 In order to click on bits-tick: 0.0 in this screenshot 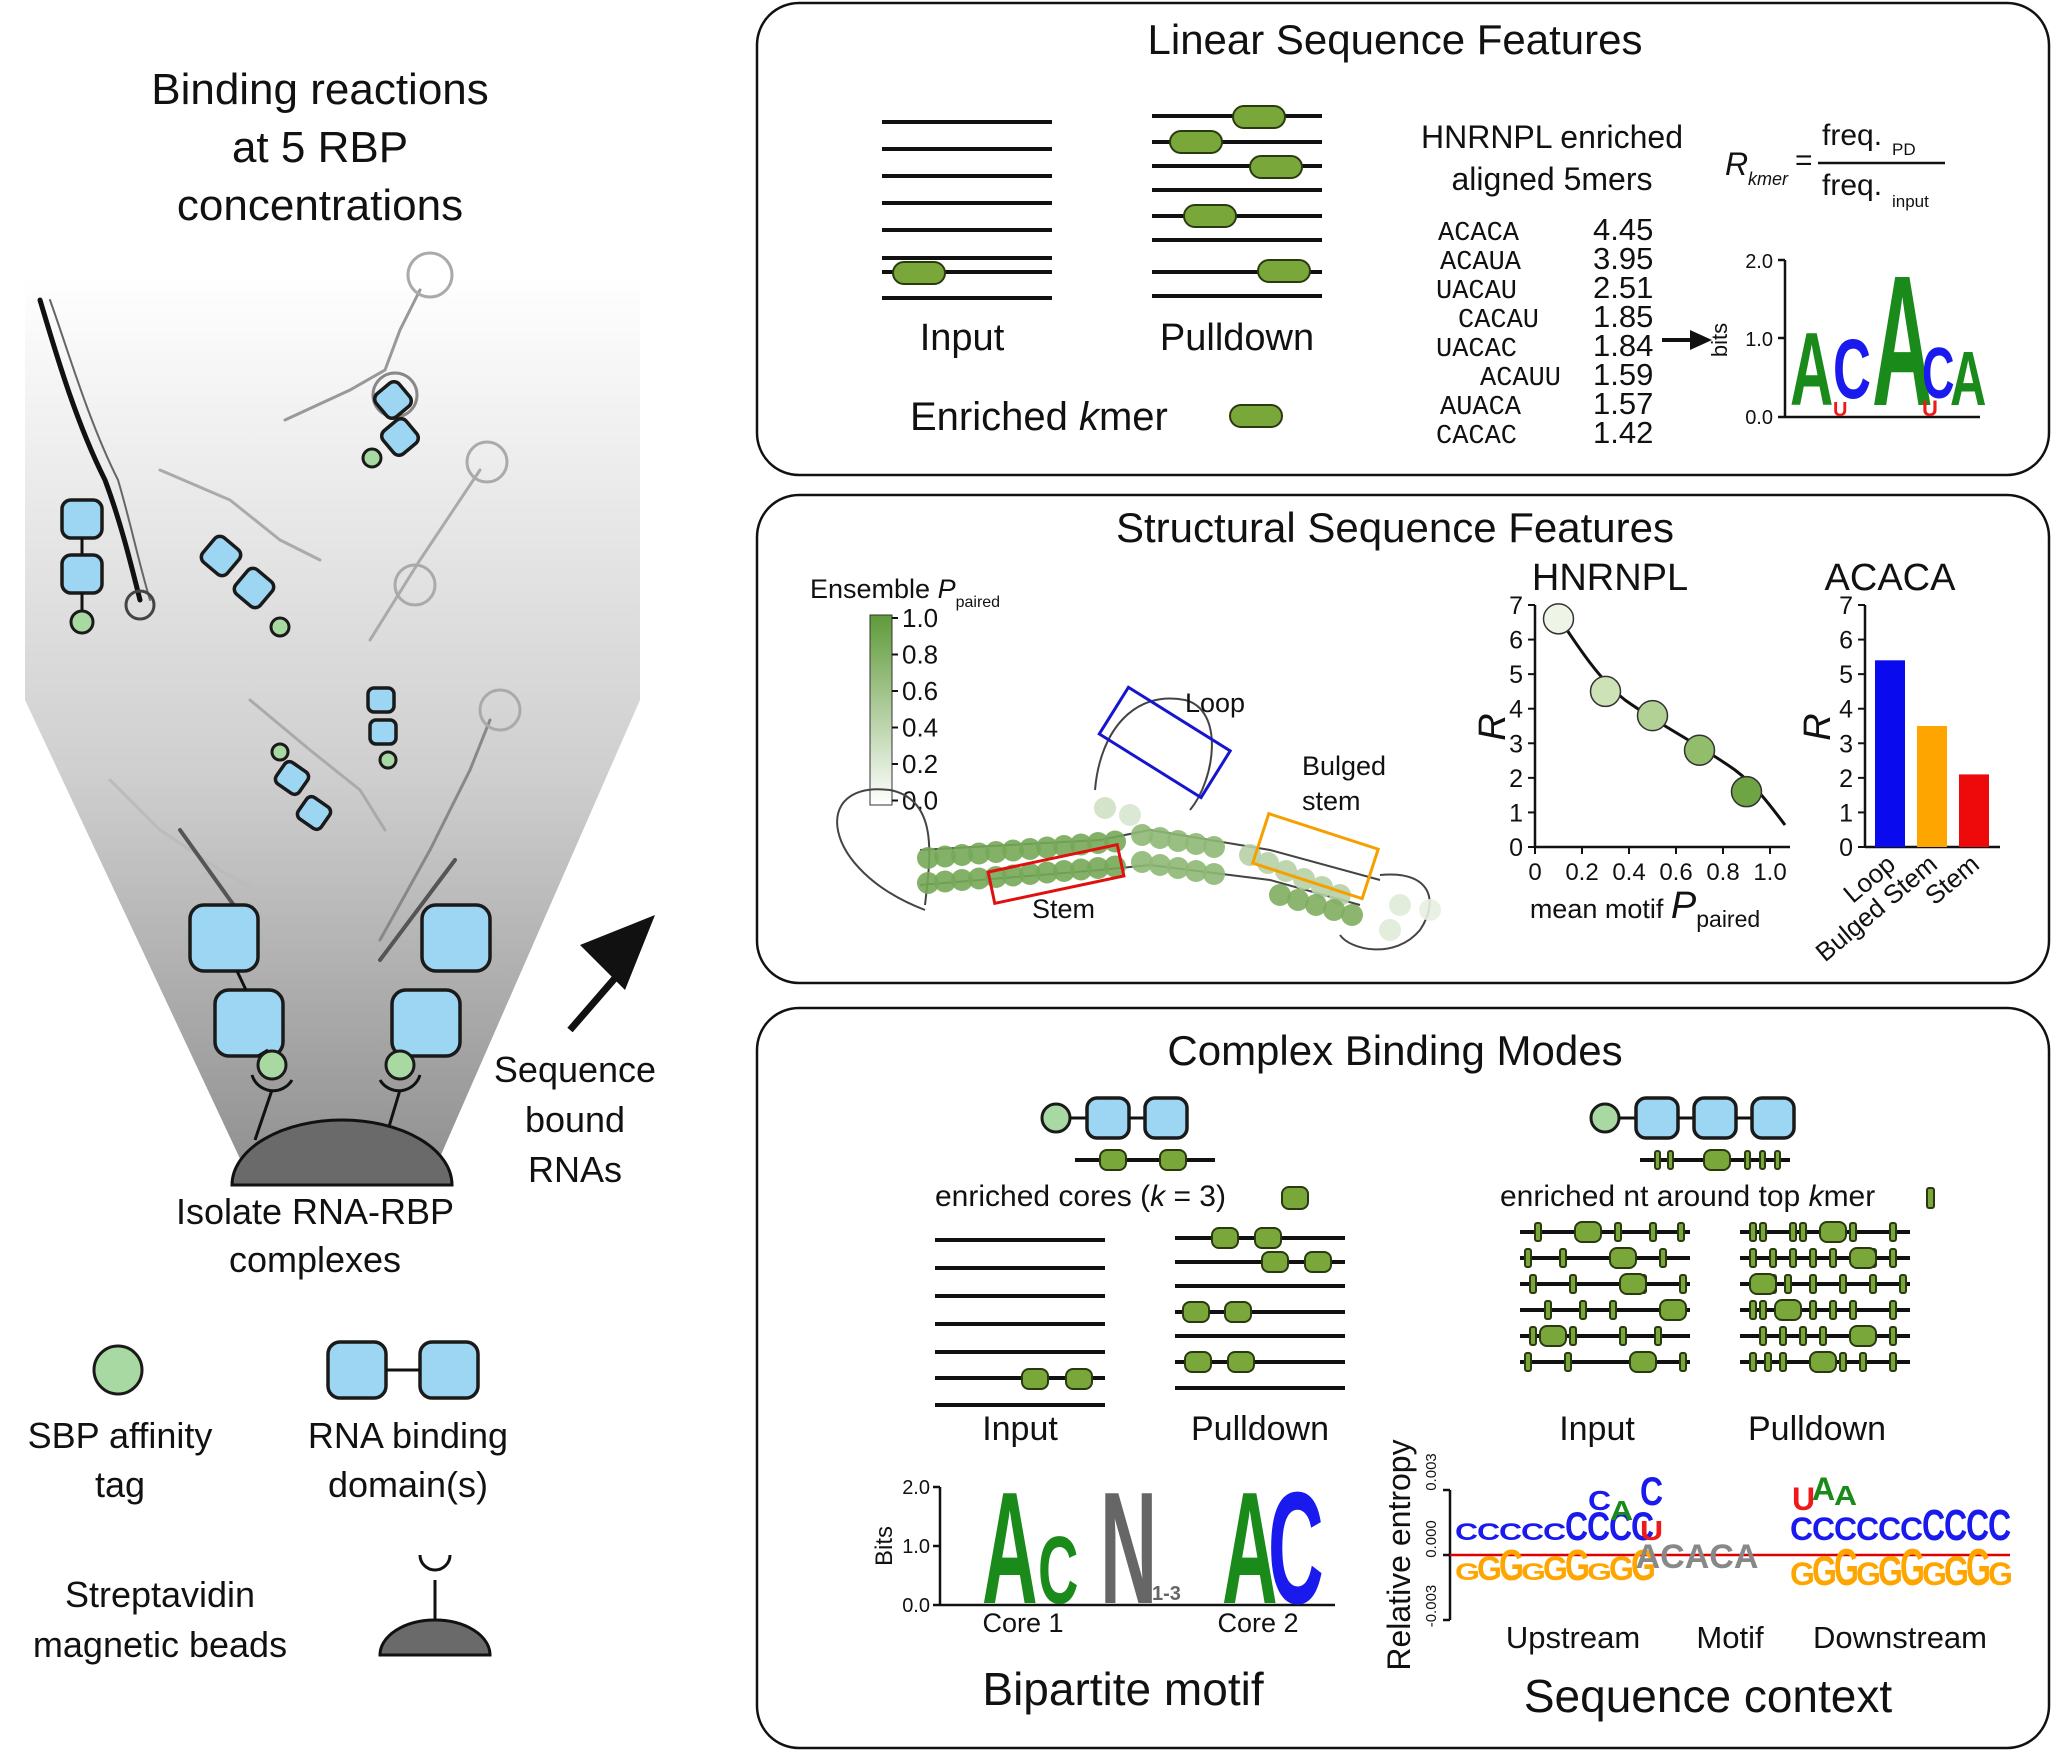, I will do `click(916, 1606)`.